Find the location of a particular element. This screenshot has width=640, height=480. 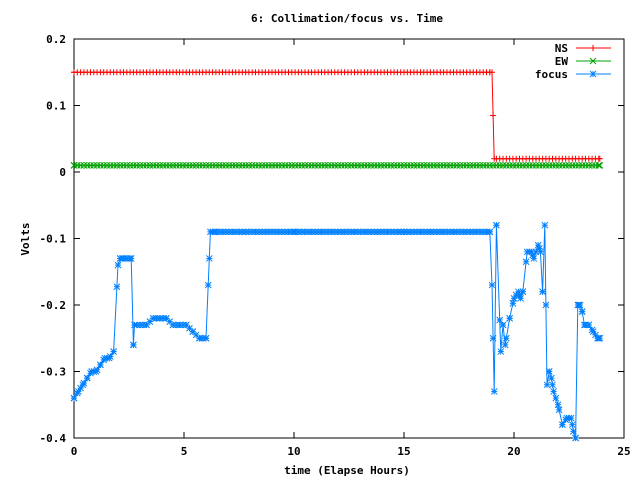

y-tick-label: -0.1 is located at coordinates (53, 239).